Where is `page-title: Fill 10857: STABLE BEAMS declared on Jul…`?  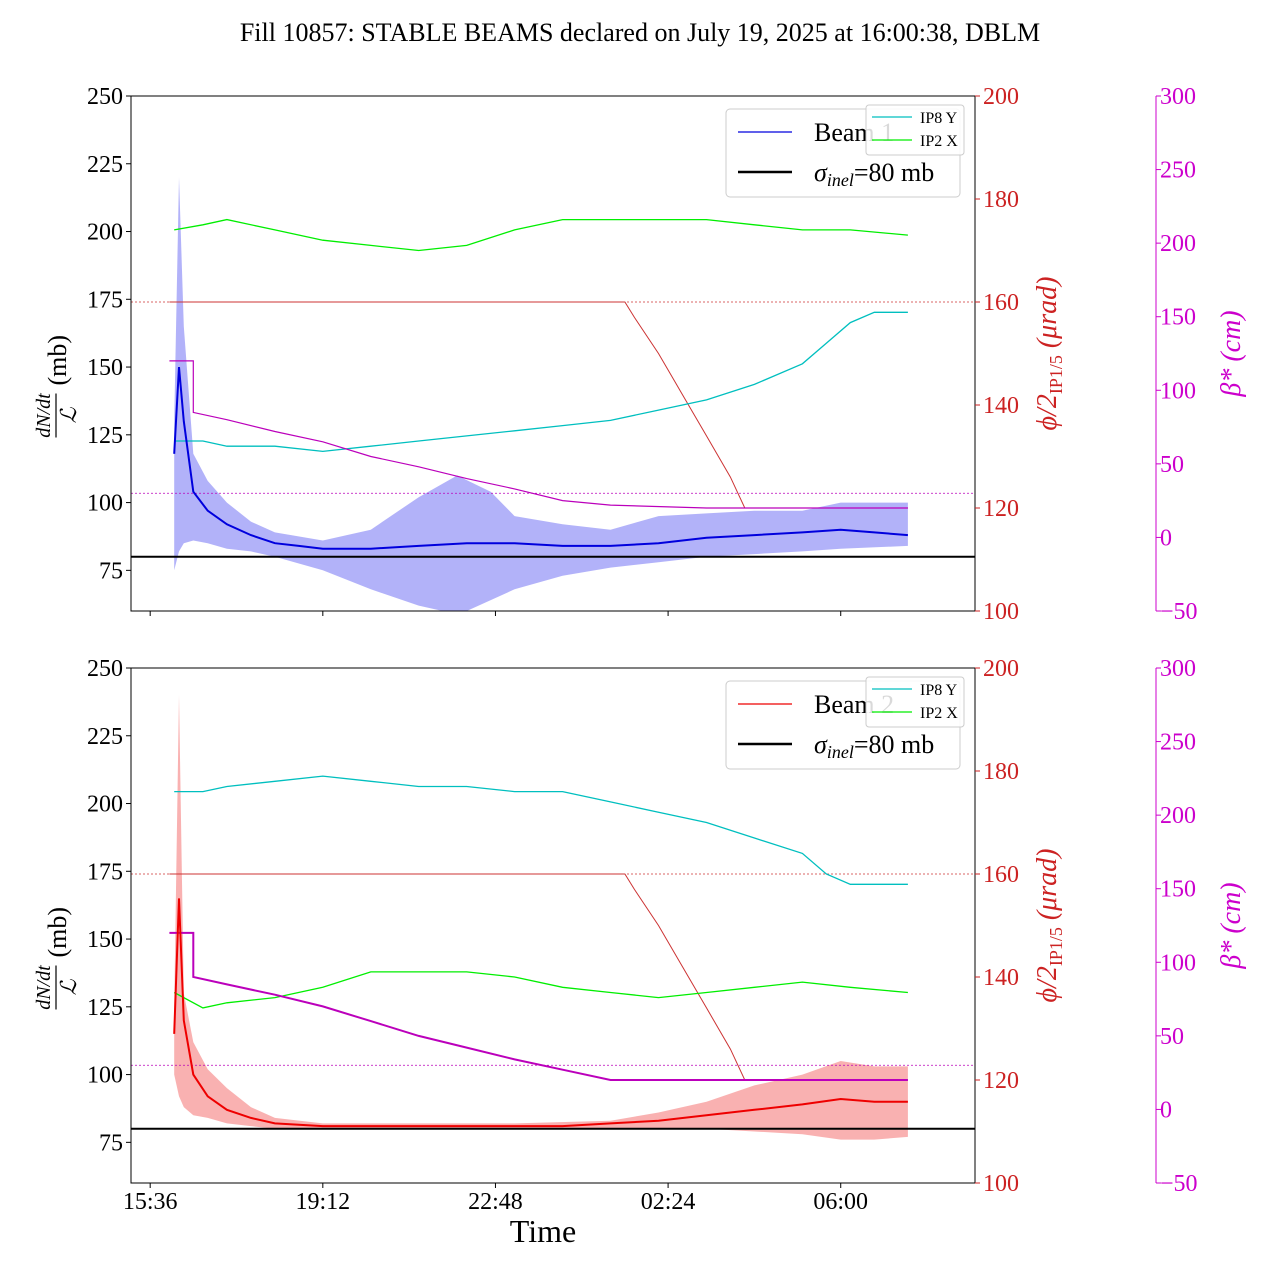
page-title: Fill 10857: STABLE BEAMS declared on Jul… is located at coordinates (640, 32).